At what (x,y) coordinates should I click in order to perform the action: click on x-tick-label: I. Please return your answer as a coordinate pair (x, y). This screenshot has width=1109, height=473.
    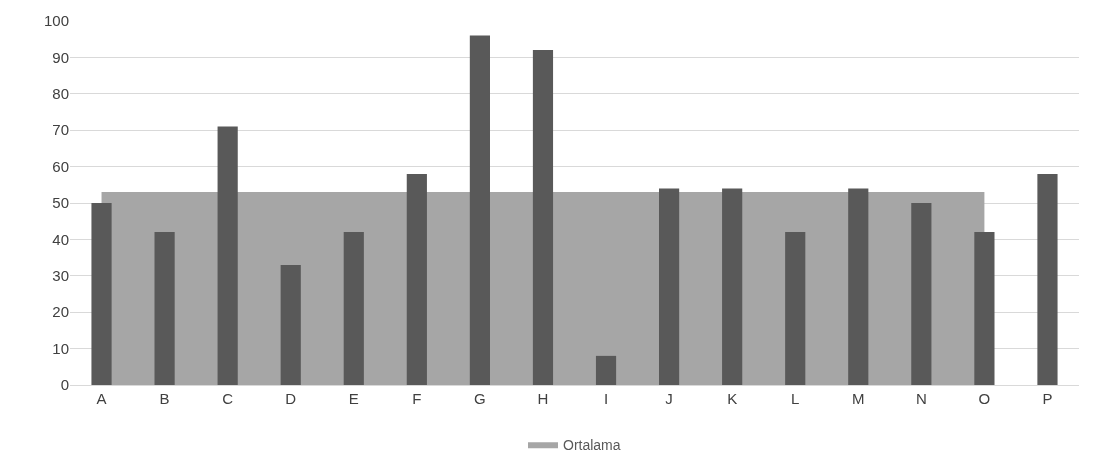
    Looking at the image, I should click on (606, 398).